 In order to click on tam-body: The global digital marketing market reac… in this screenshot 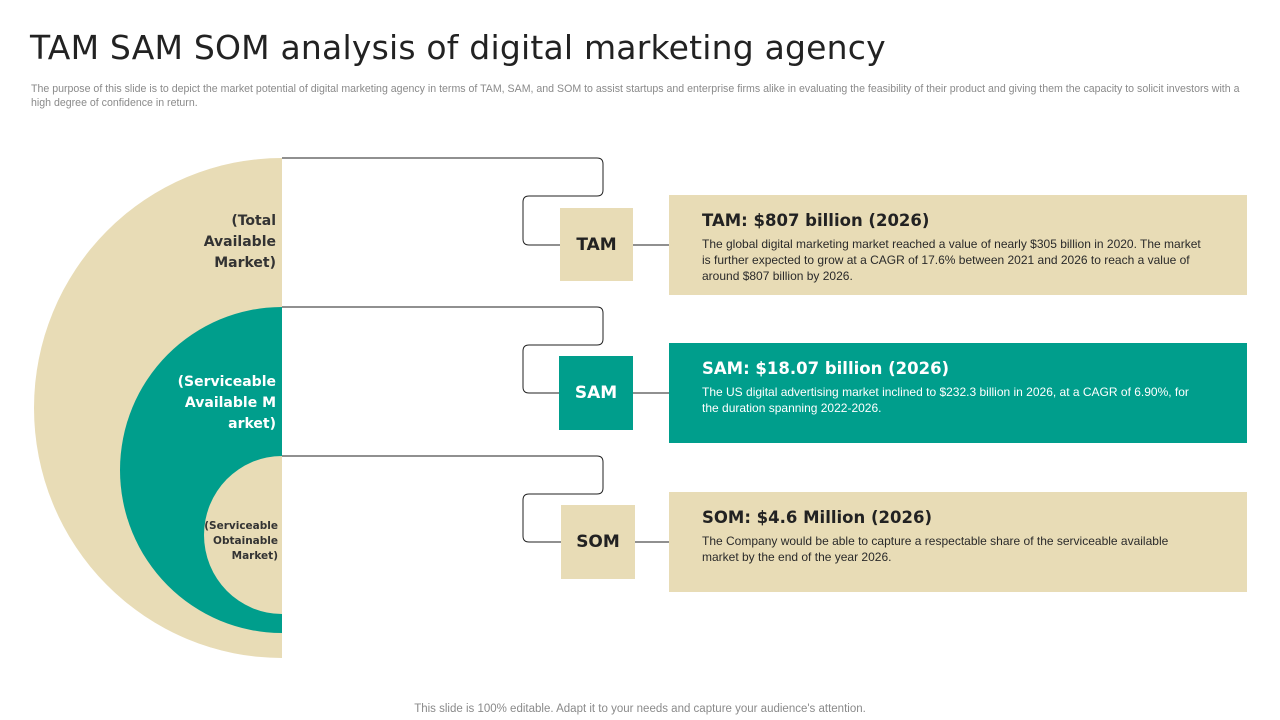, I will do `click(951, 260)`.